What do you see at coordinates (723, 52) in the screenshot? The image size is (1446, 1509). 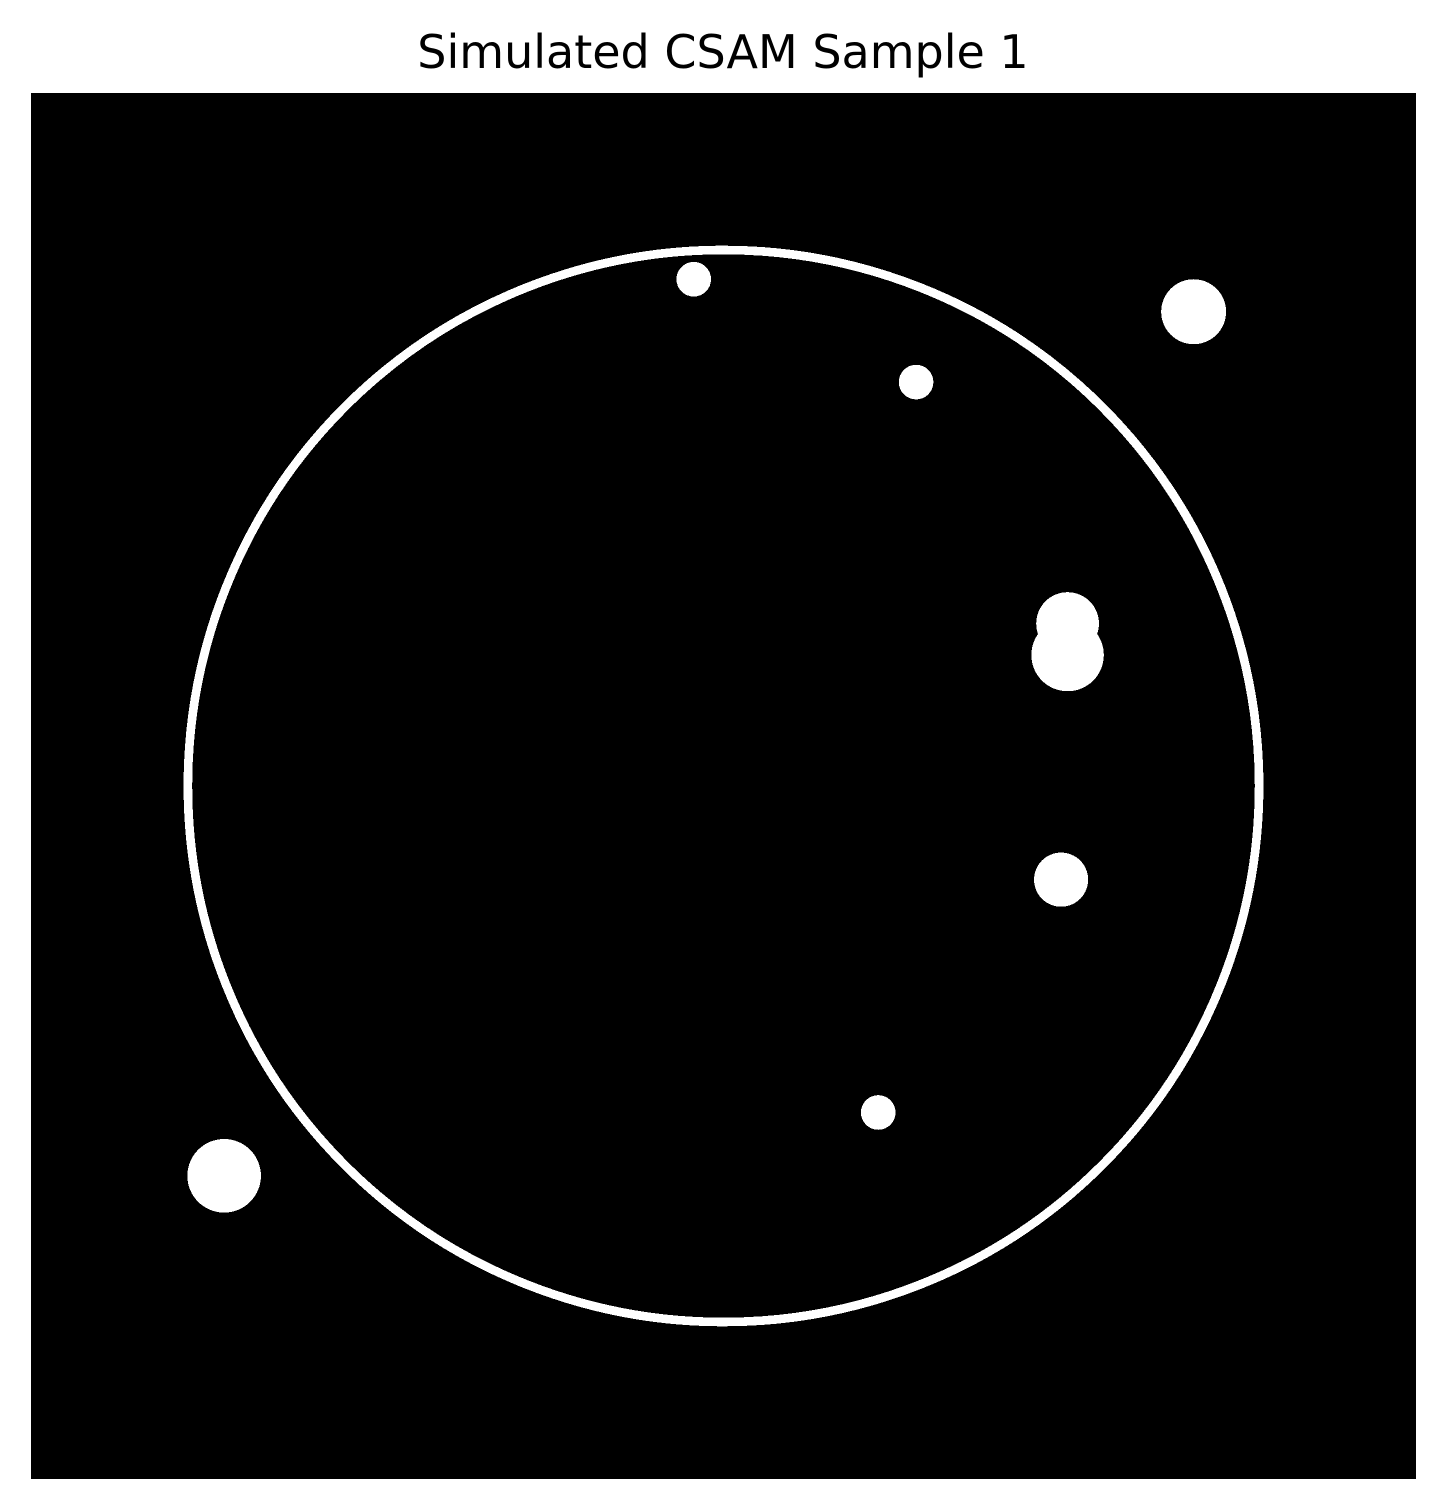 I see `figure-title: Simulated CSAM Sample 1` at bounding box center [723, 52].